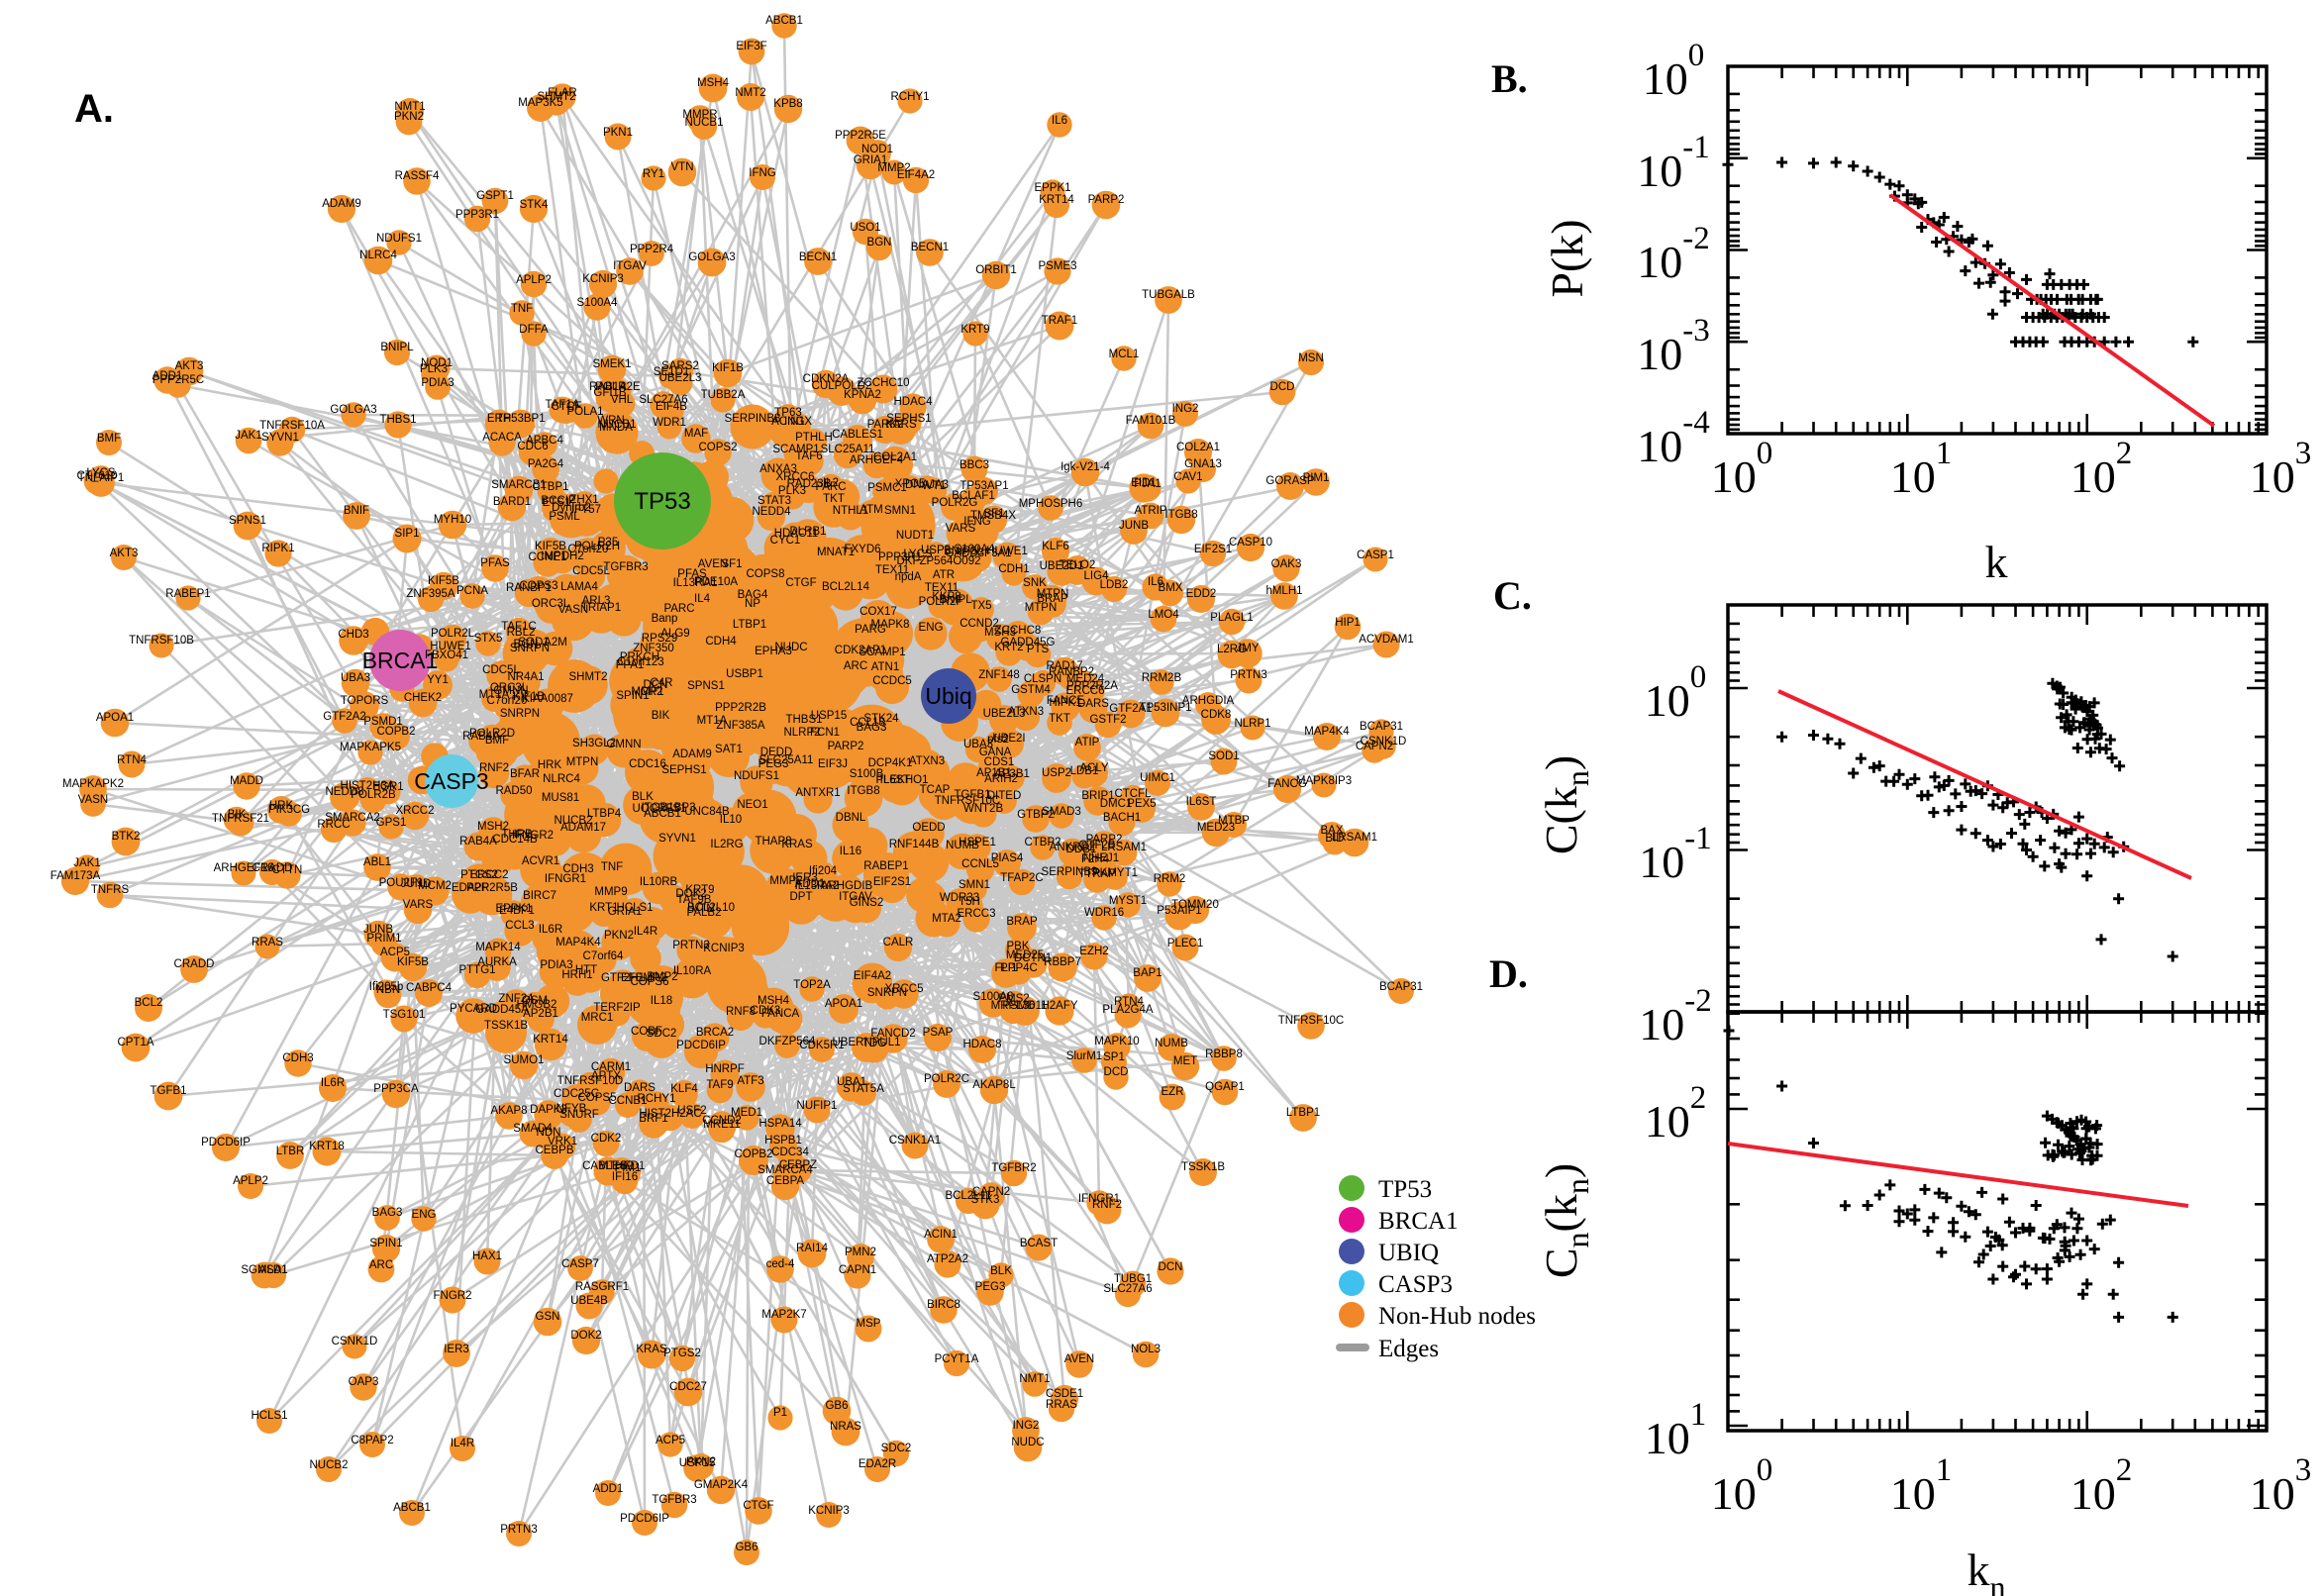  What do you see at coordinates (548, 1317) in the screenshot?
I see `svg-text: GSN` at bounding box center [548, 1317].